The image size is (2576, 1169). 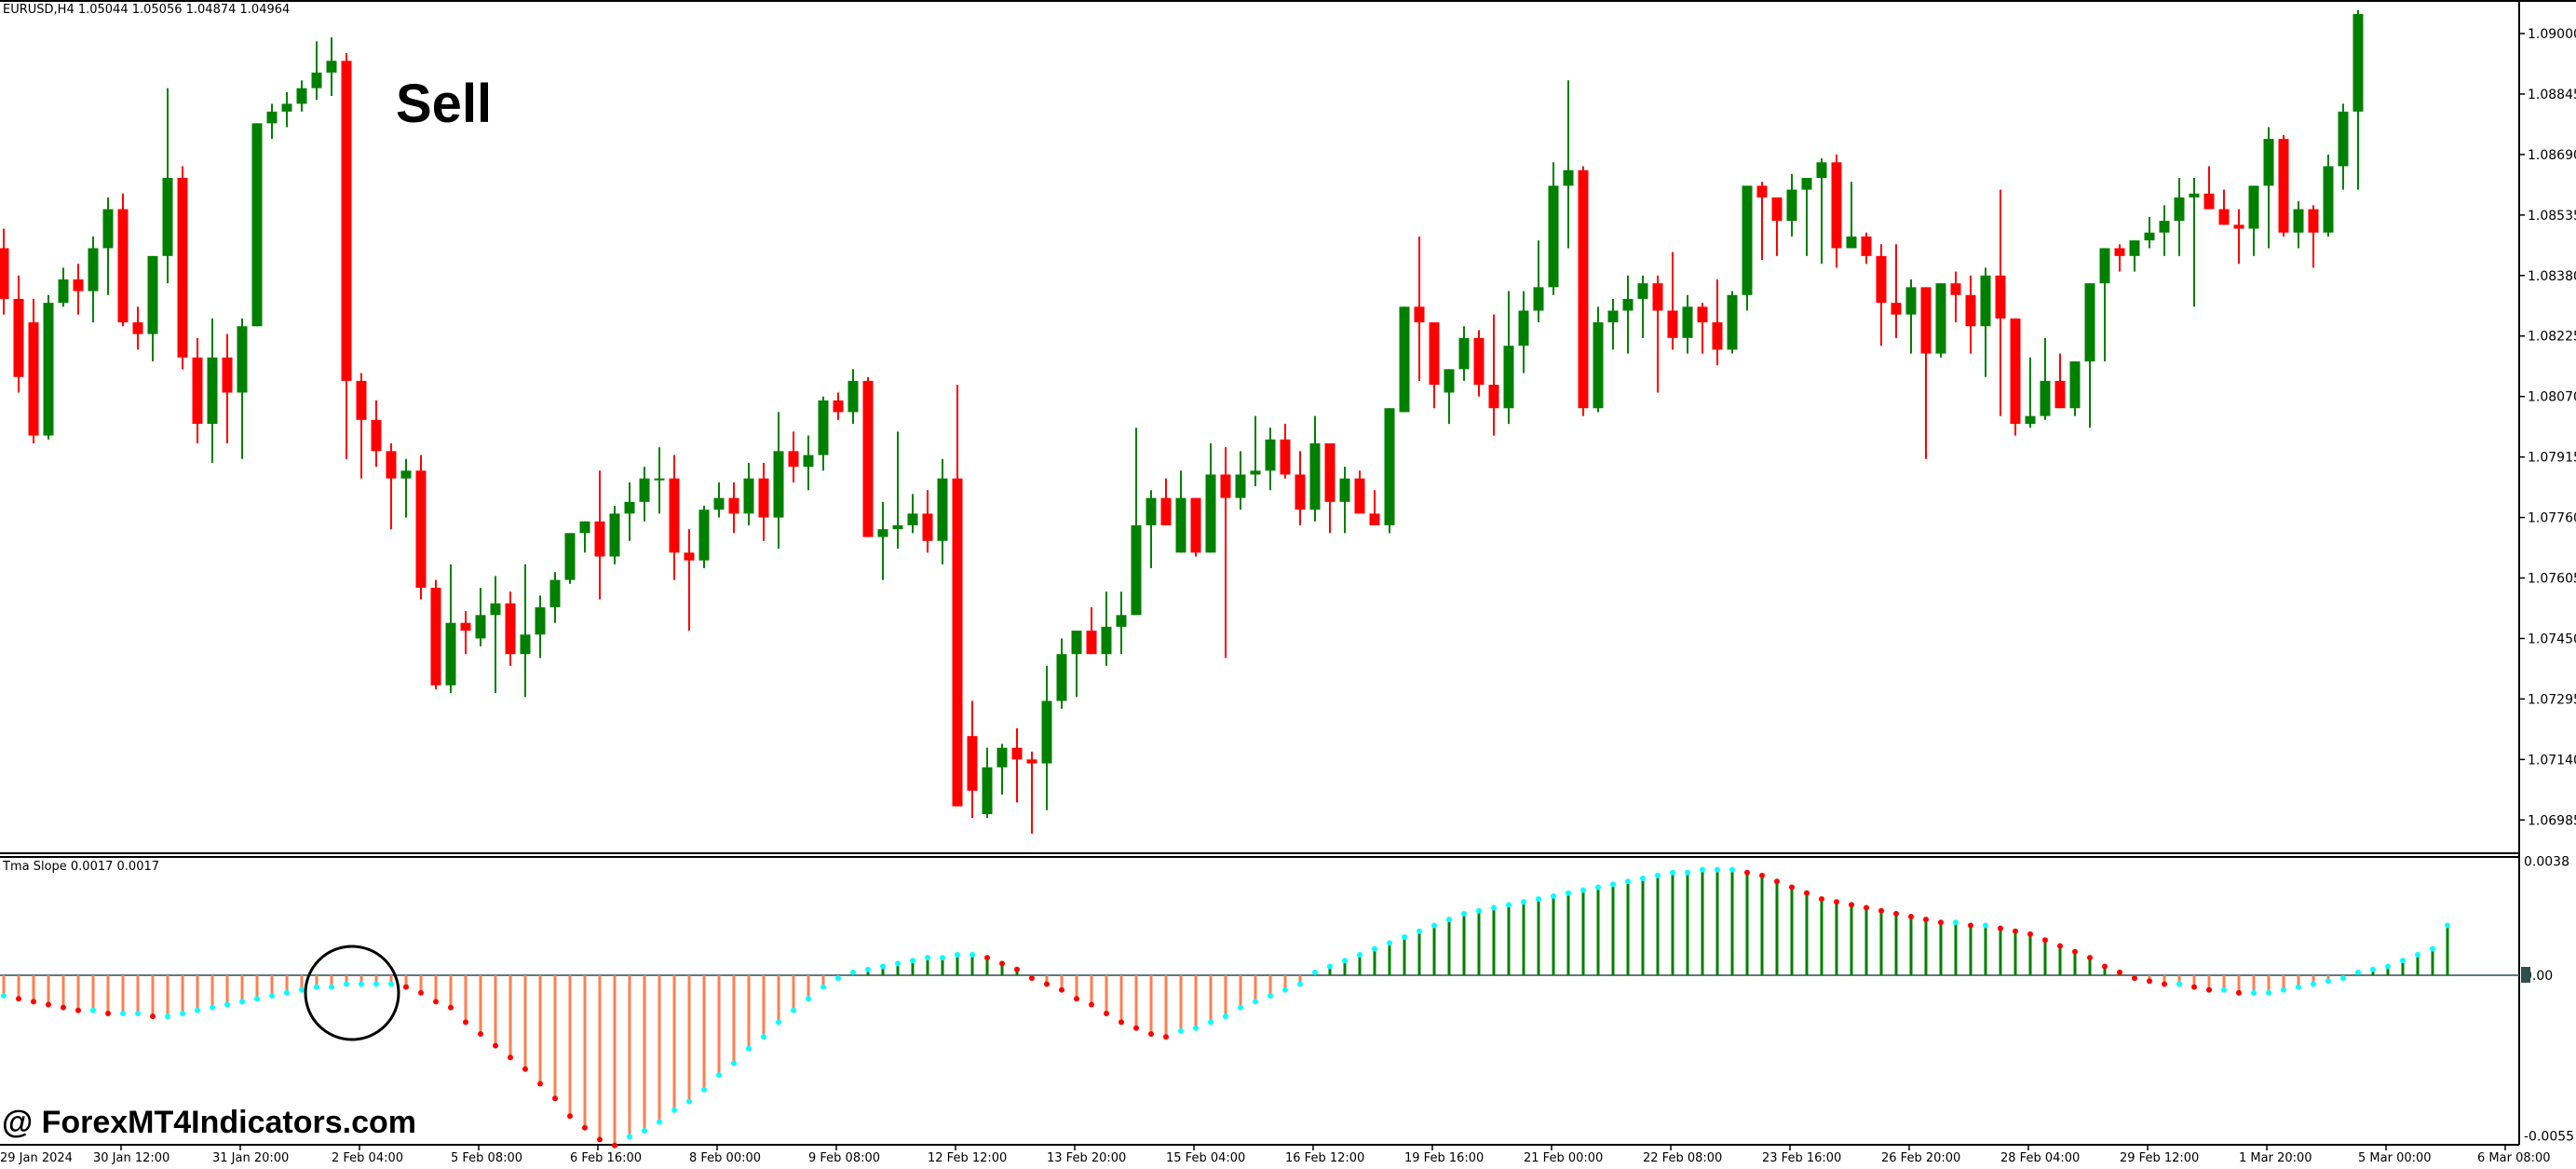 I want to click on time-tick-label: 9 Feb 08:00, so click(x=844, y=1158).